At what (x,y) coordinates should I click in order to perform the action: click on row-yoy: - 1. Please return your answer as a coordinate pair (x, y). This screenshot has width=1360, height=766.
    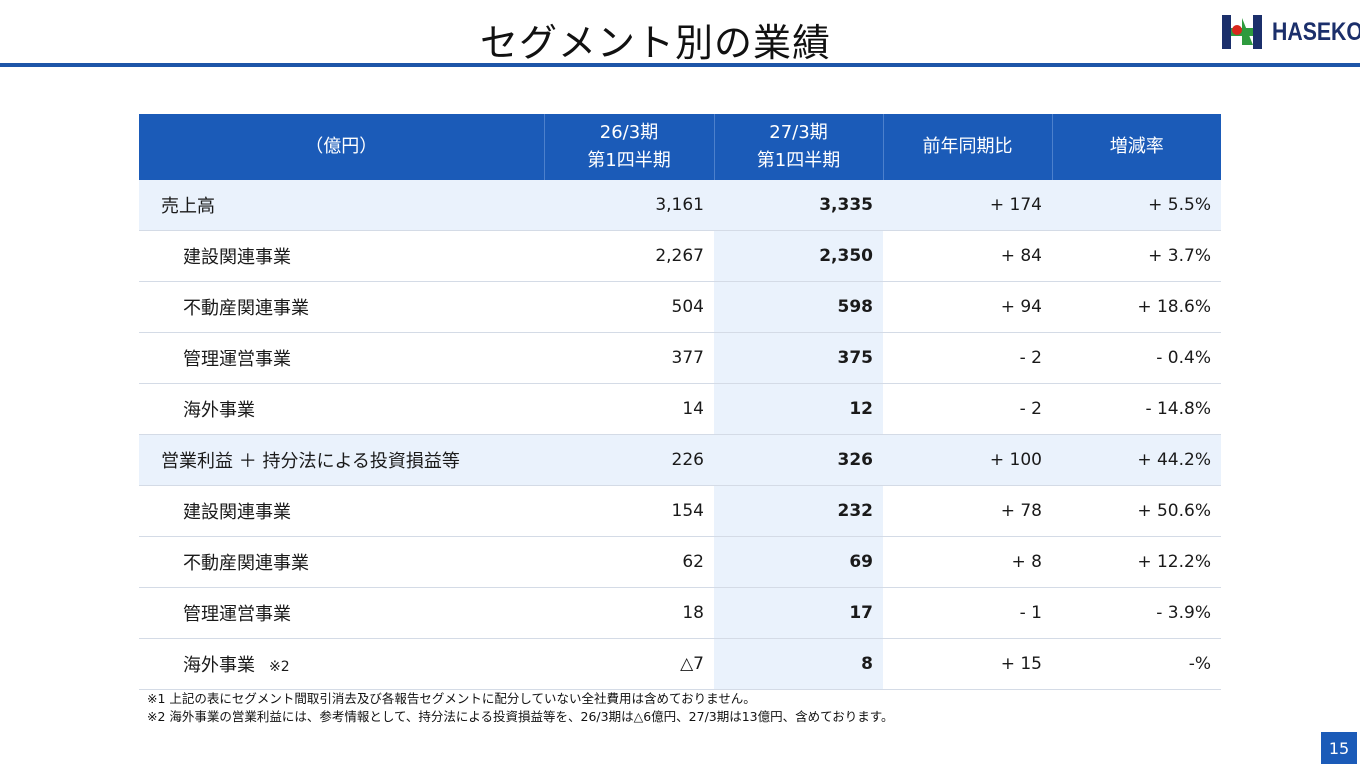
    Looking at the image, I should click on (967, 613).